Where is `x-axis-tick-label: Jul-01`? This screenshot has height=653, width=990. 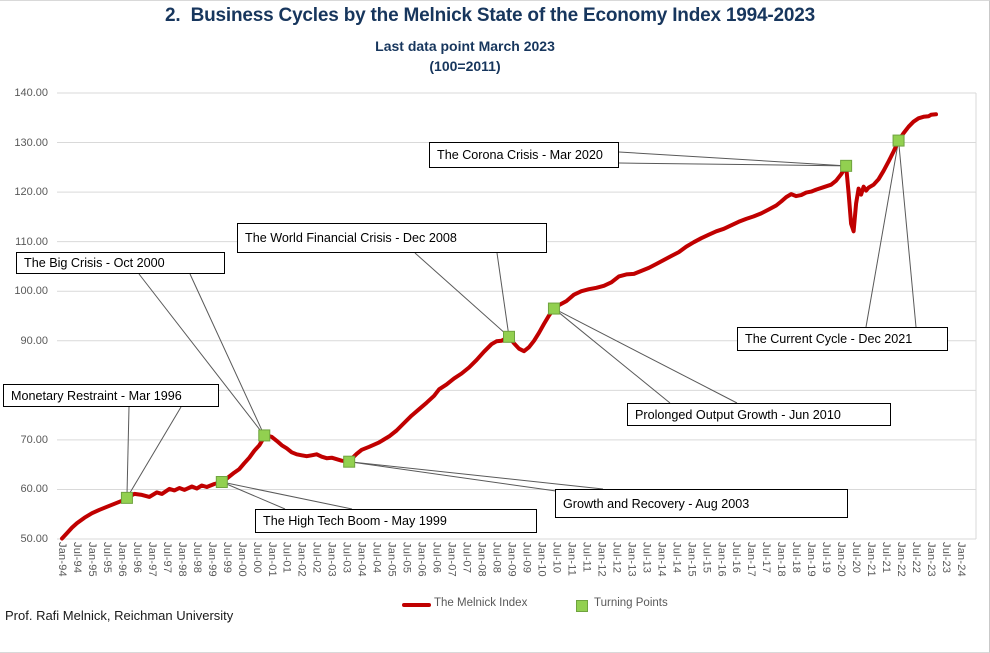
x-axis-tick-label: Jul-01 is located at coordinates (286, 558).